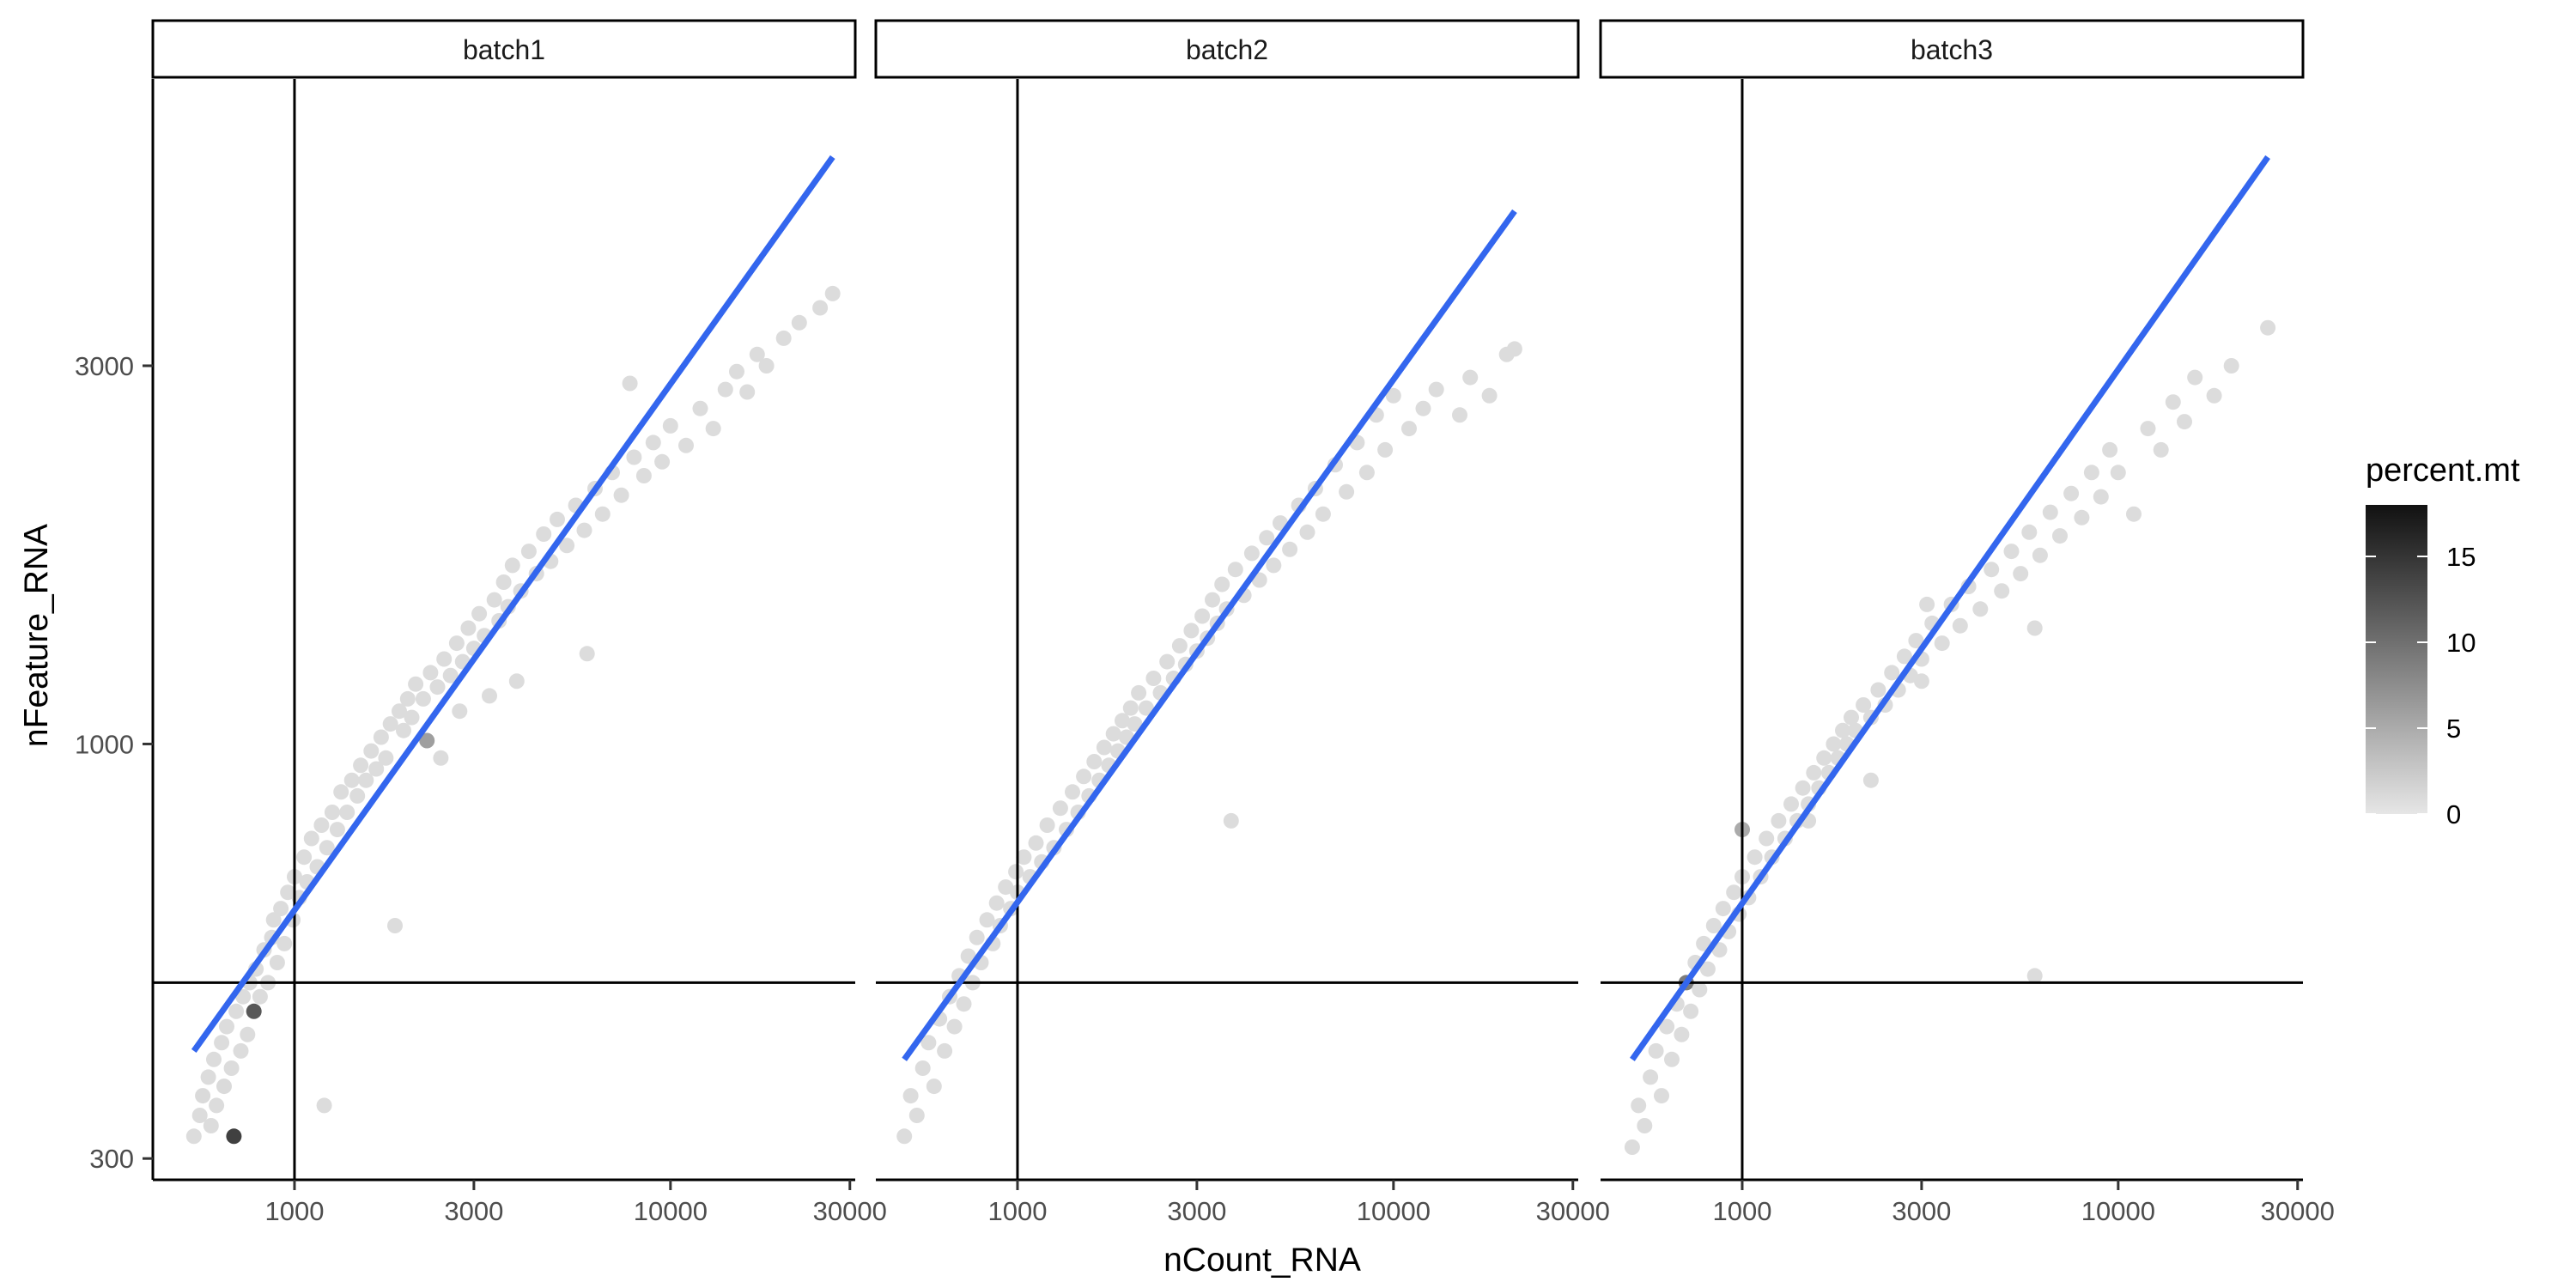  Describe the element at coordinates (1741, 1211) in the screenshot. I see `x-tick-label: 1000` at that location.